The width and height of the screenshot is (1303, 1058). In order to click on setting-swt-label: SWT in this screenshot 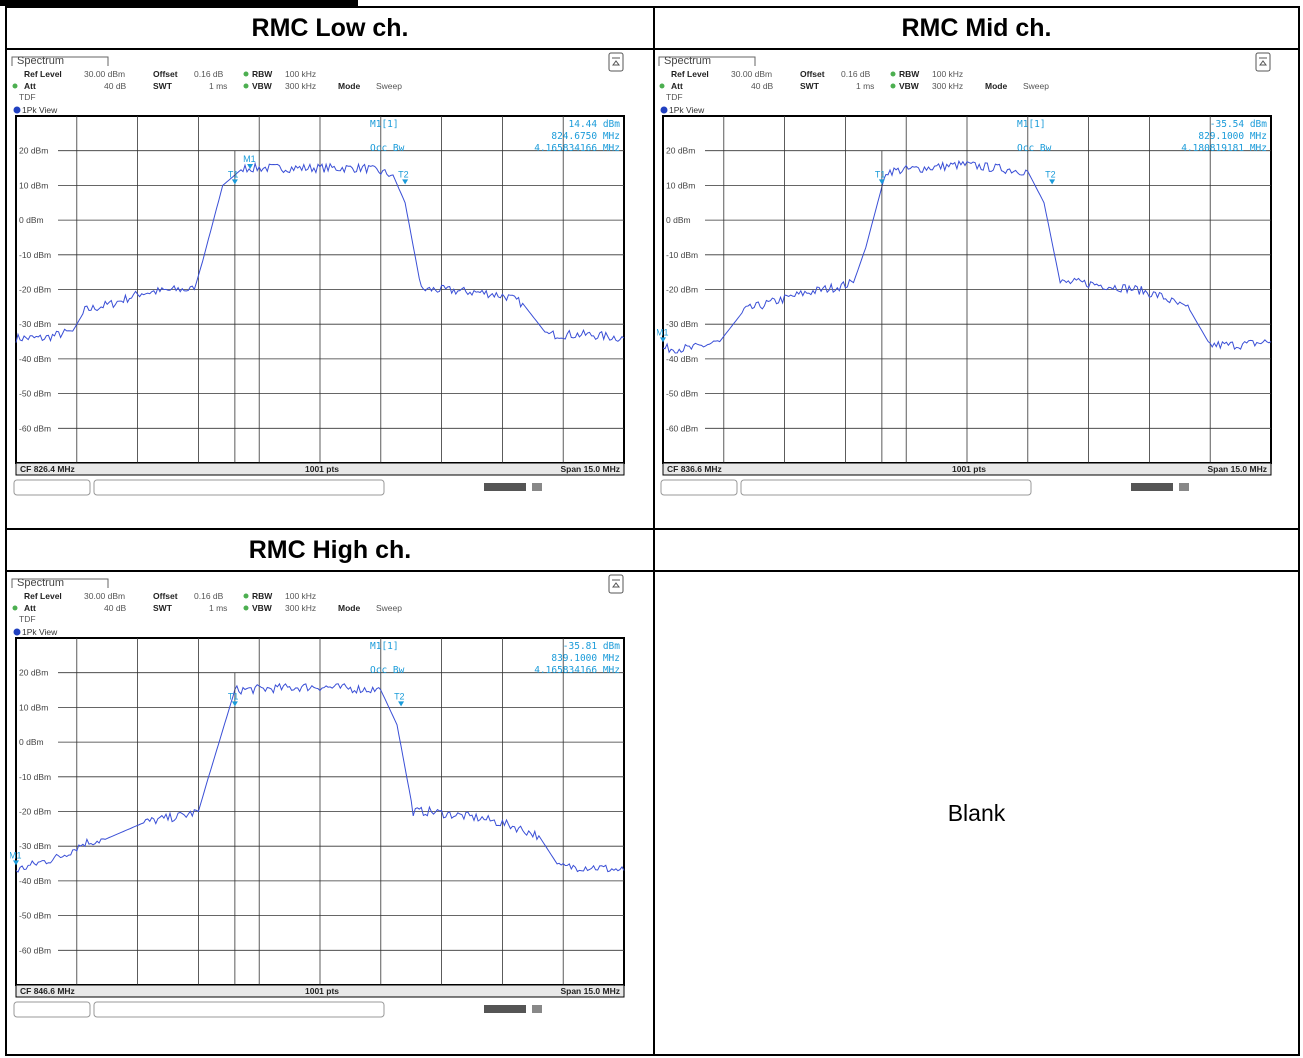, I will do `click(163, 86)`.